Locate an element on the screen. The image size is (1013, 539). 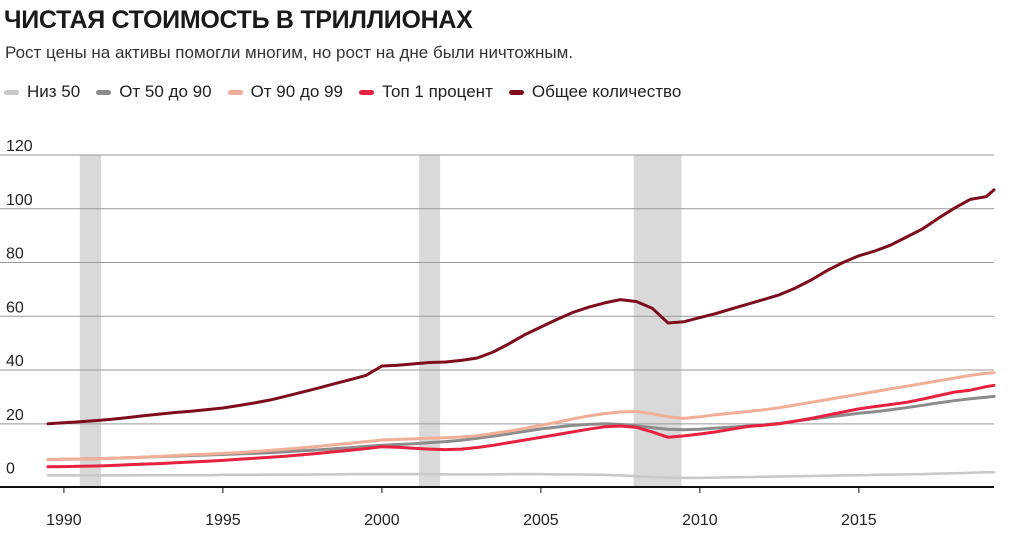
y-tick-label-80: 80 is located at coordinates (15, 254).